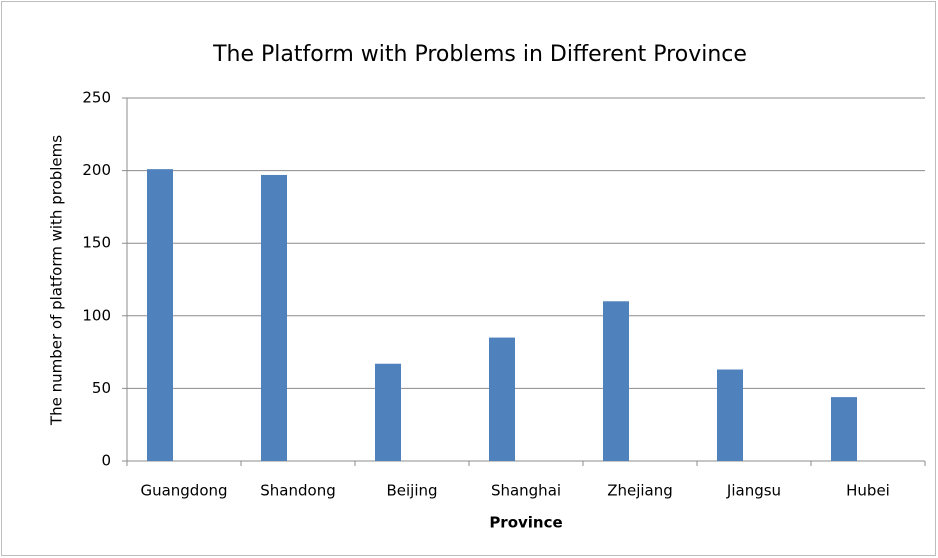 This screenshot has height=558, width=938. Describe the element at coordinates (96, 243) in the screenshot. I see `y-tick-label: 150` at that location.